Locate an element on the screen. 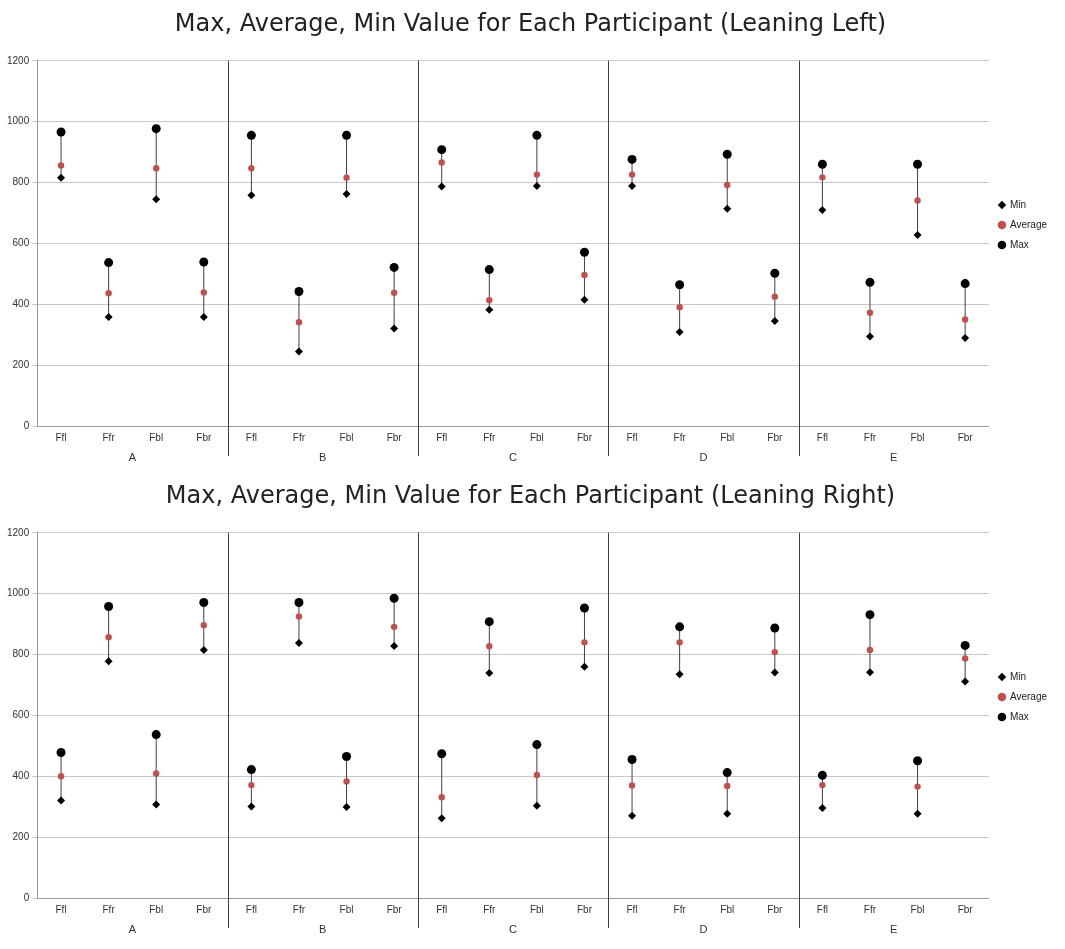 The width and height of the screenshot is (1065, 949). text: B is located at coordinates (323, 928).